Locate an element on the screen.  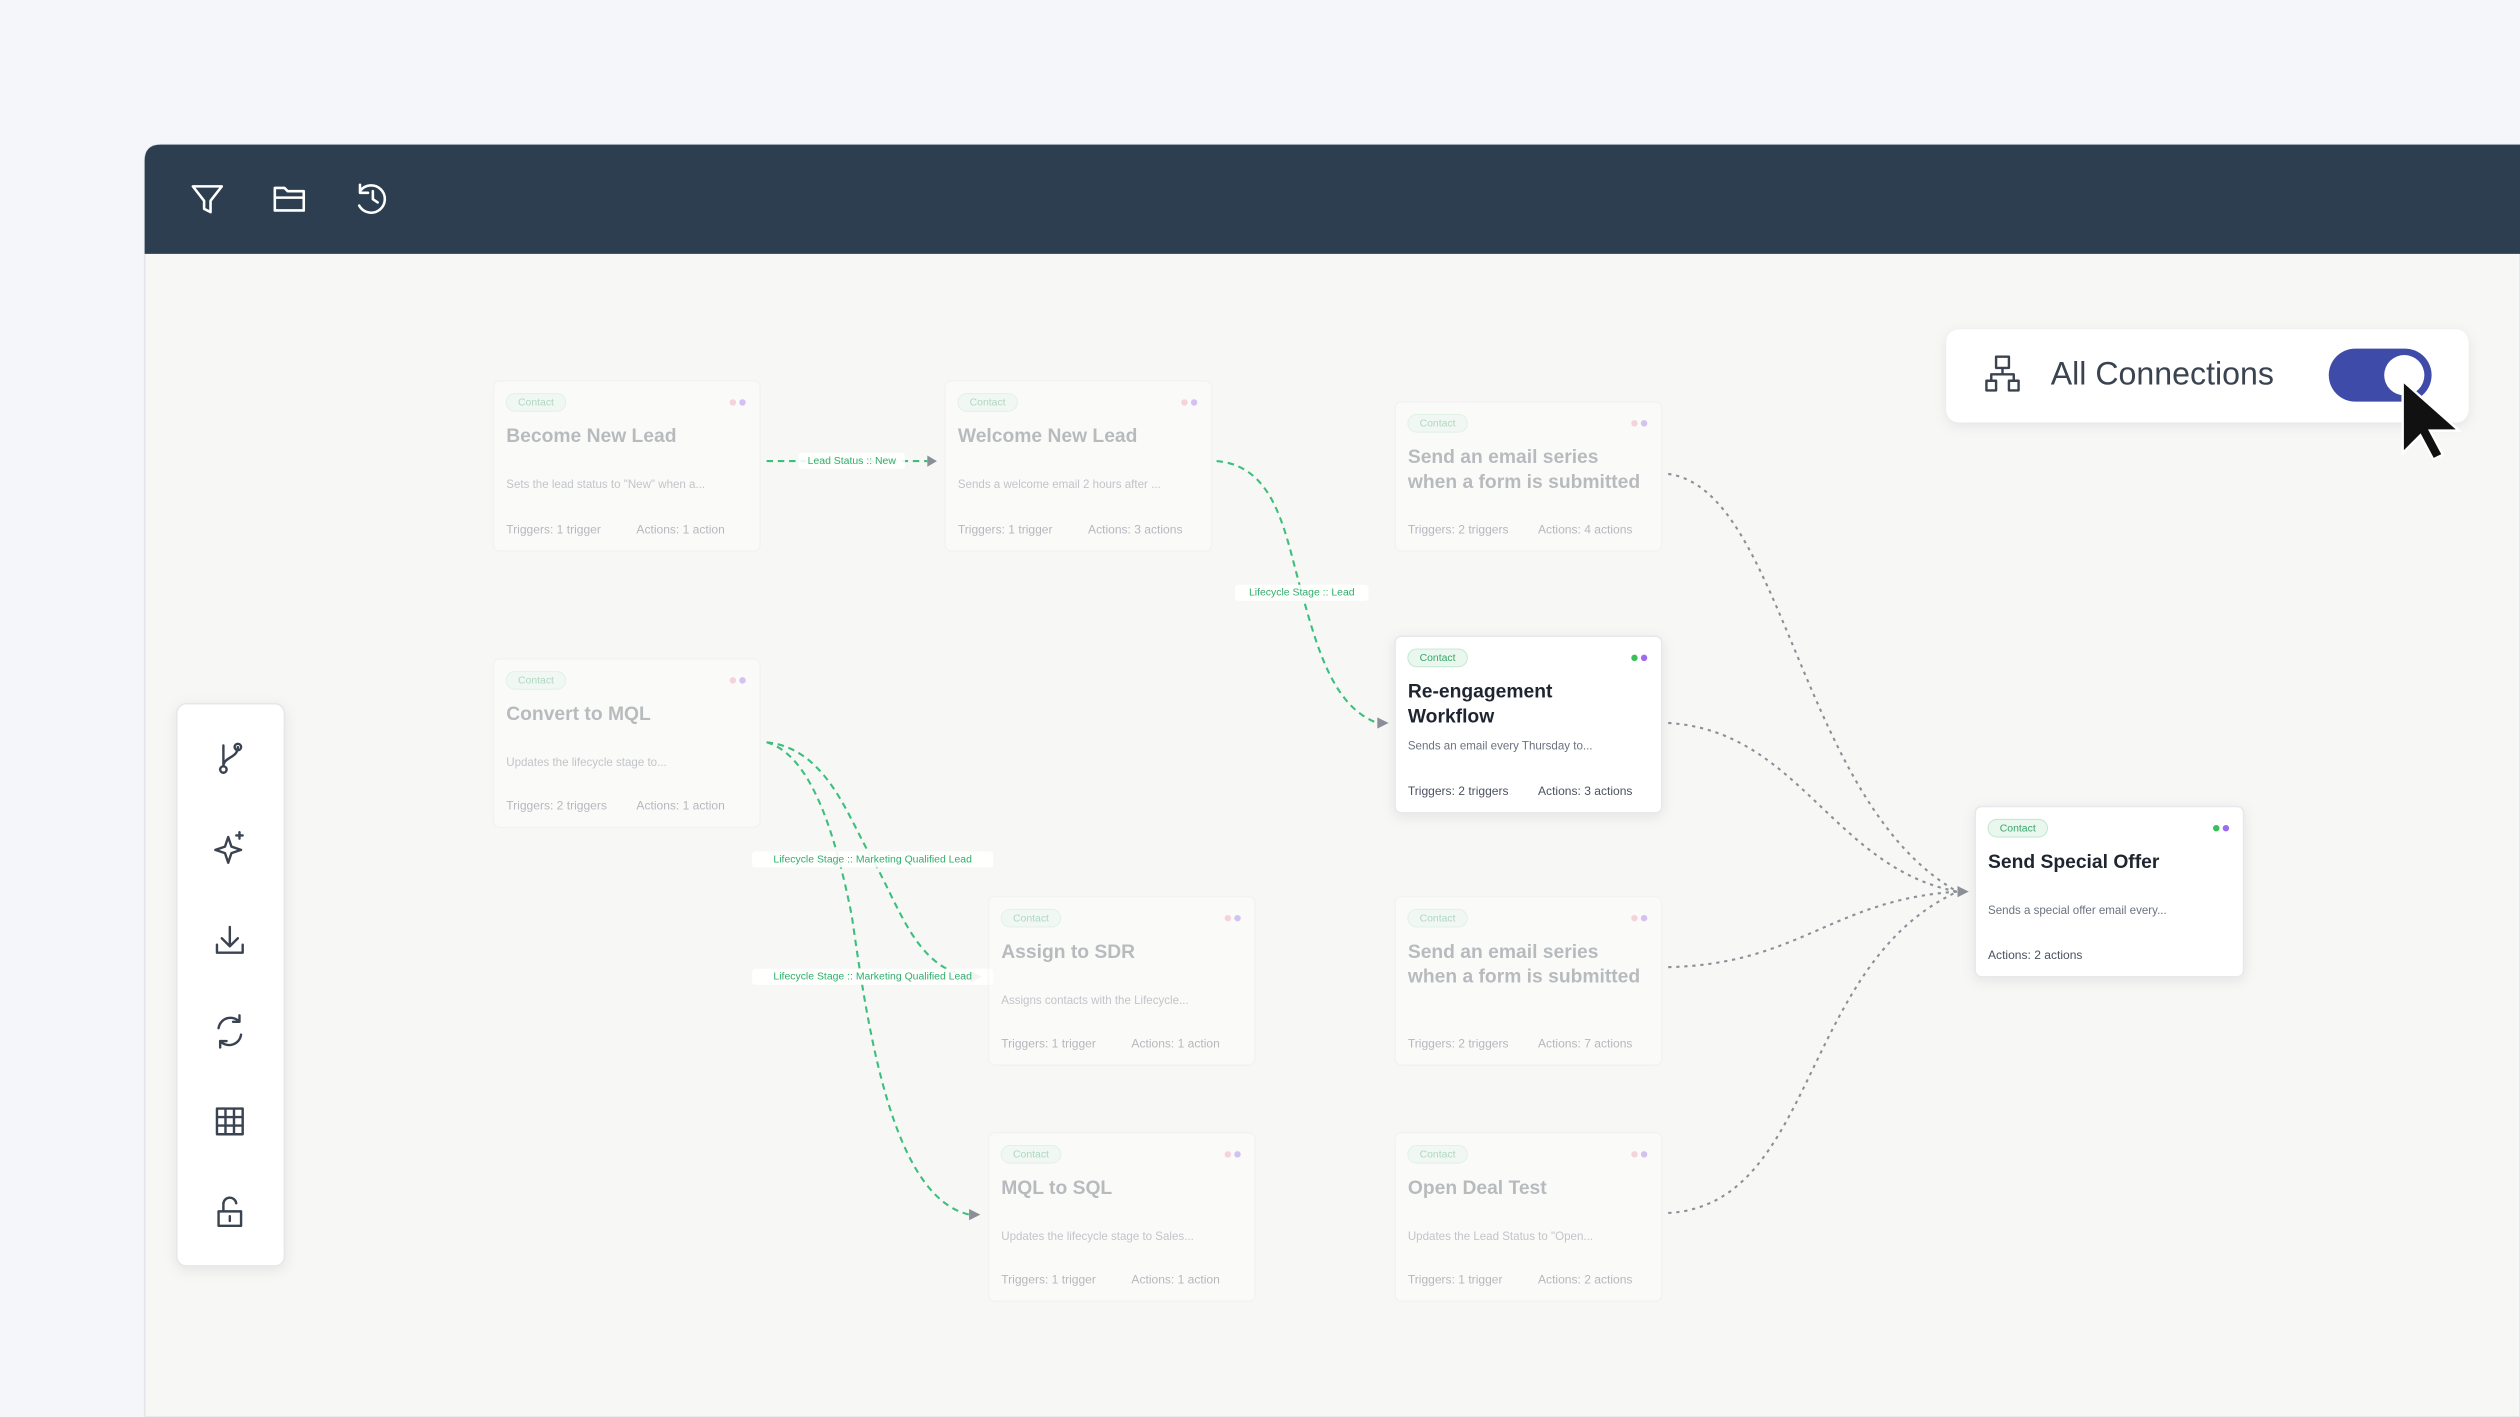
card-title: Convert to MQL is located at coordinates (578, 714).